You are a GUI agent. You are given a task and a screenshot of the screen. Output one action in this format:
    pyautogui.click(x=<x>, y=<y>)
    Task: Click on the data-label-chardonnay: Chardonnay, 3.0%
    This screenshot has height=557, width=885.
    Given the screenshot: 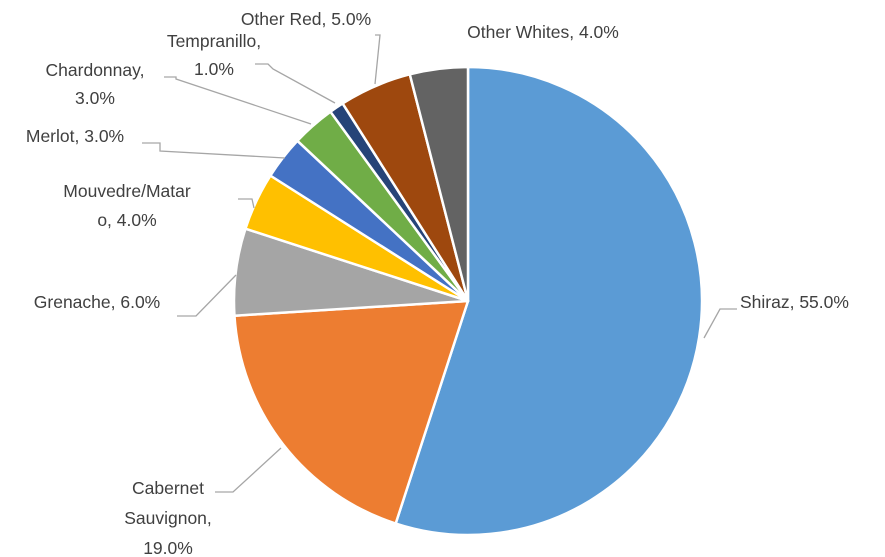 What is the action you would take?
    pyautogui.click(x=95, y=84)
    